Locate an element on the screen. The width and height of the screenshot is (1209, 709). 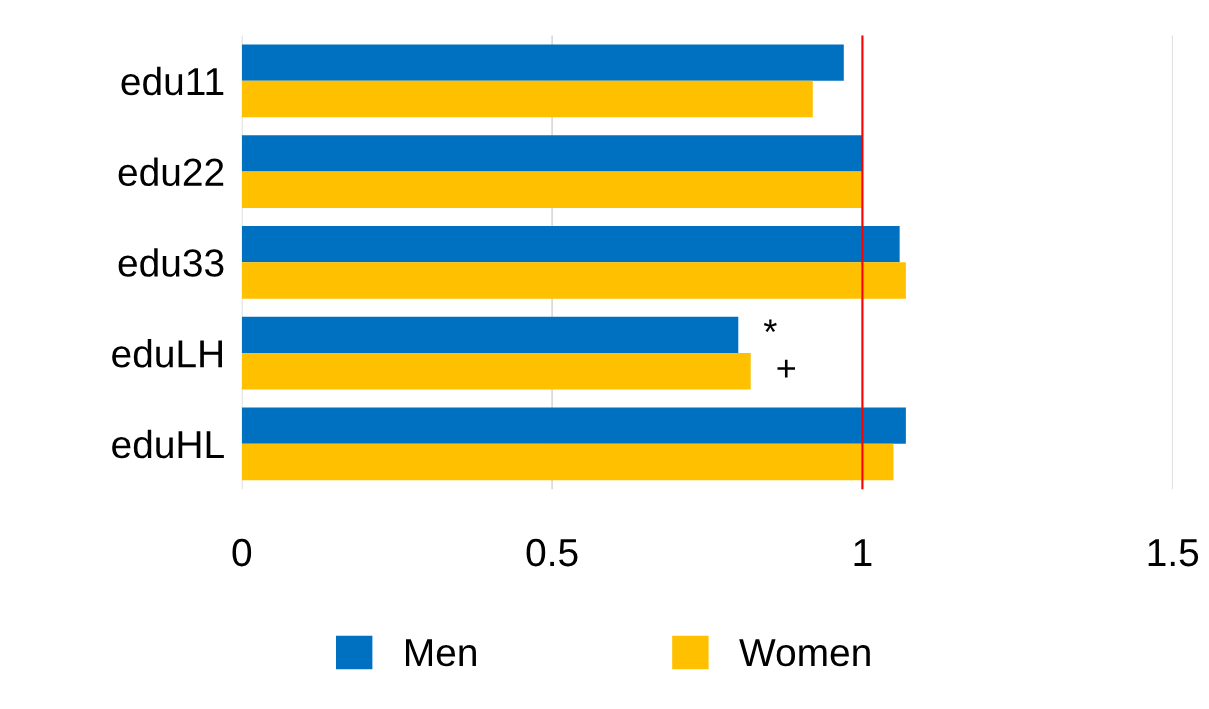
annotation: * is located at coordinates (770, 326).